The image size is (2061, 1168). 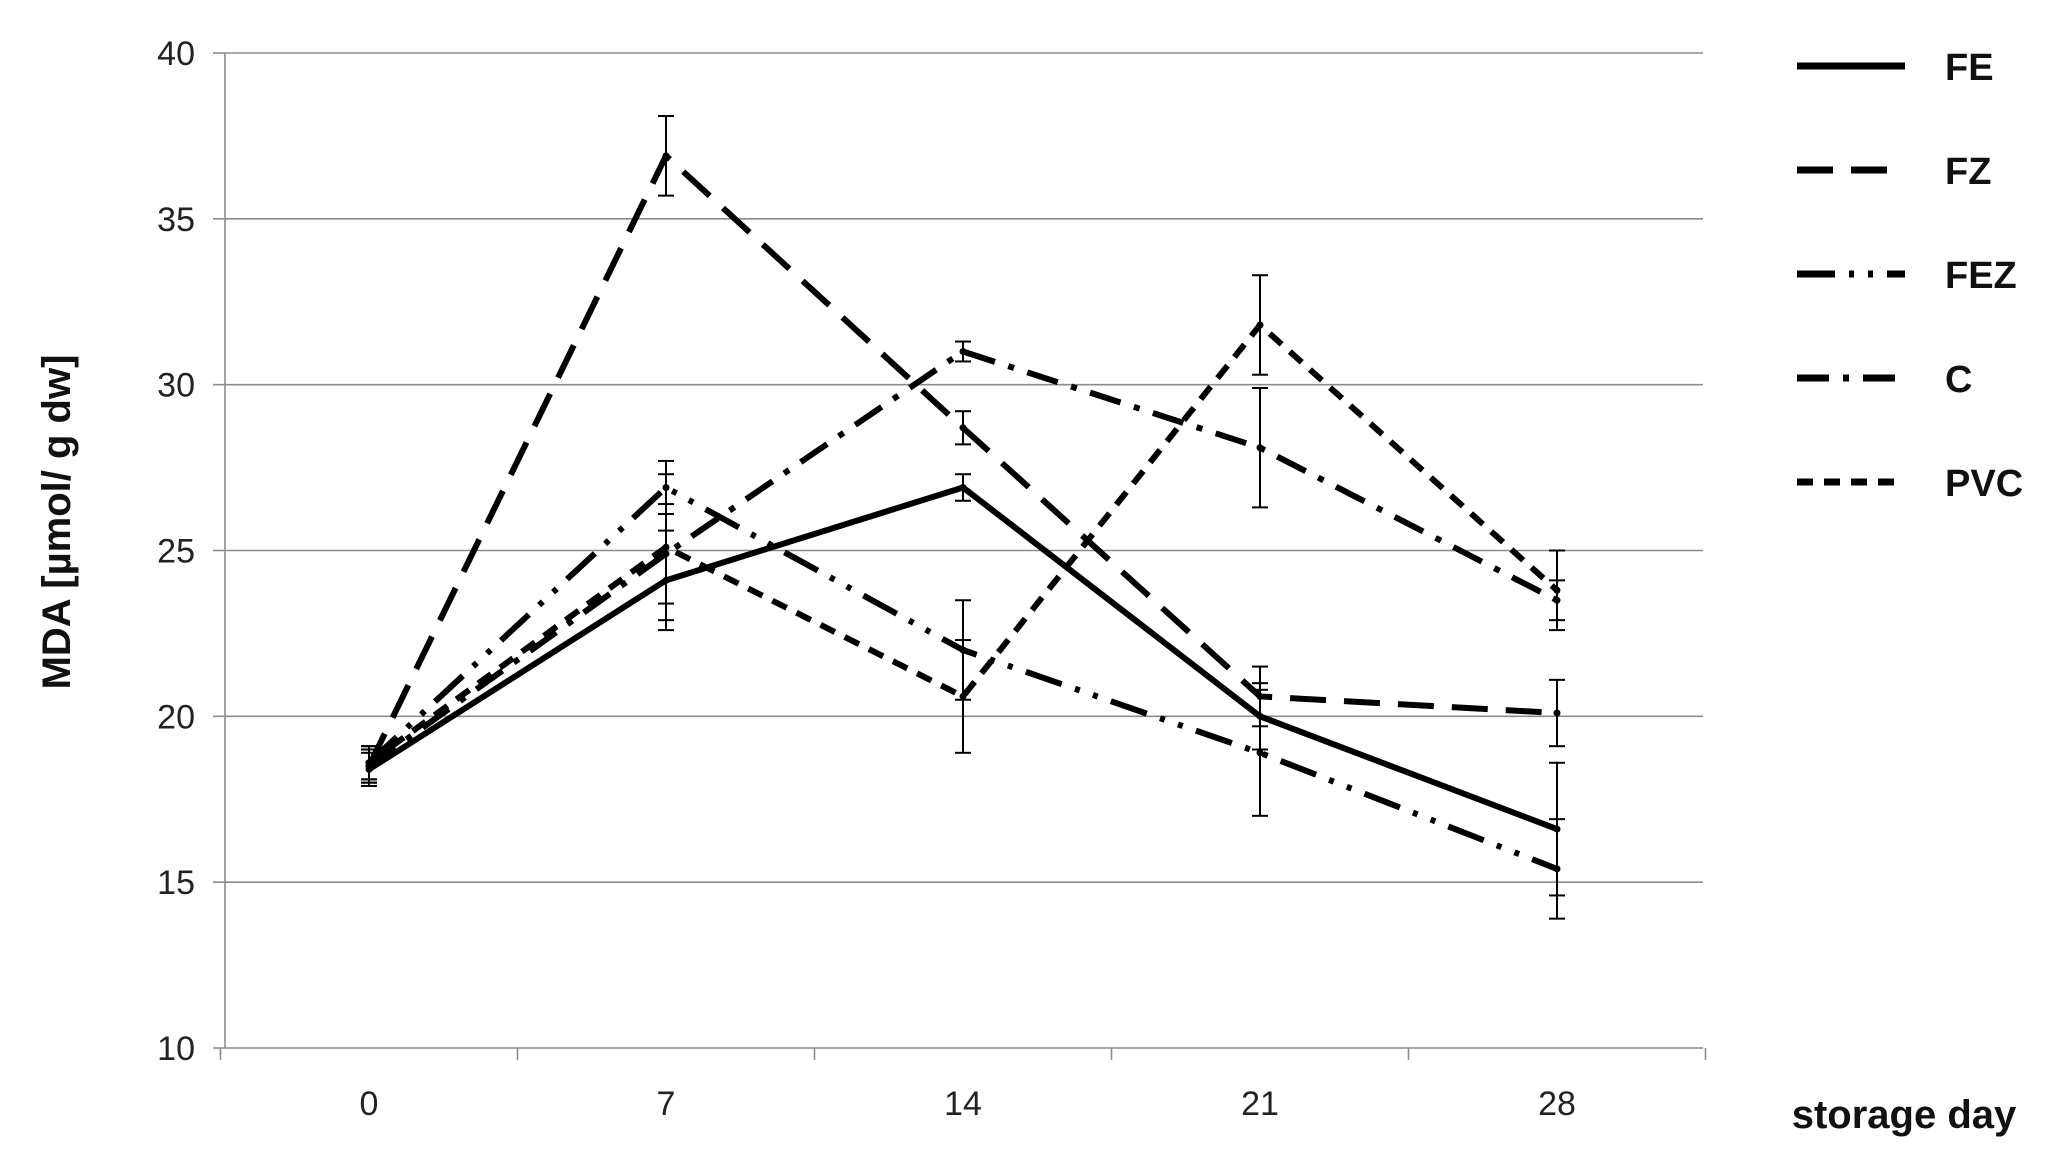 What do you see at coordinates (1958, 380) in the screenshot?
I see `legend-label-c: C` at bounding box center [1958, 380].